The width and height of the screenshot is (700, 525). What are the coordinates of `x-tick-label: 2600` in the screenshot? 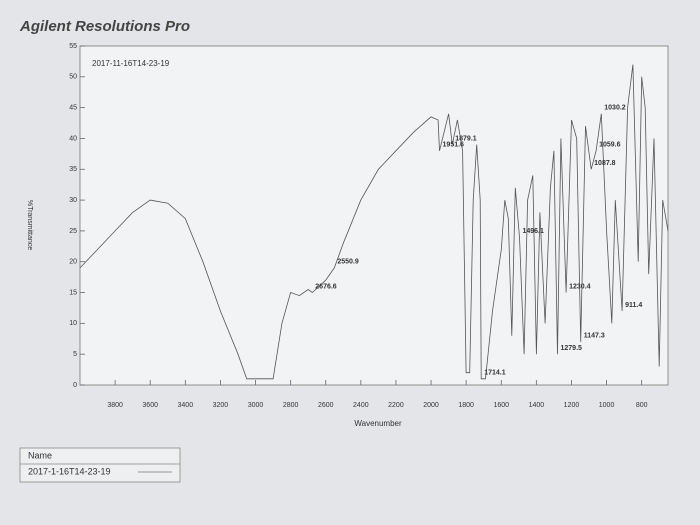 It's located at (326, 405).